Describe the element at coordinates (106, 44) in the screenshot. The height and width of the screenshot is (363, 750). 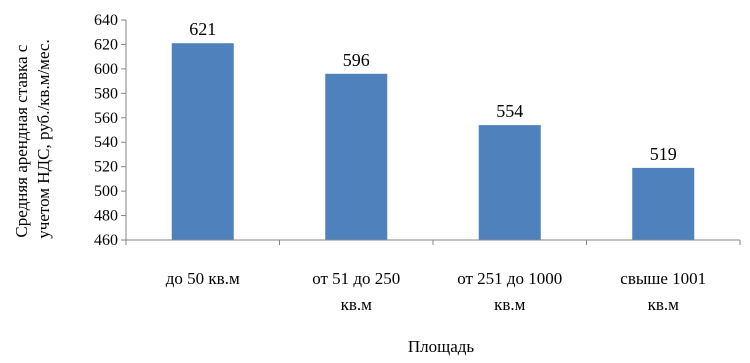
I see `y-tick-label: 620` at that location.